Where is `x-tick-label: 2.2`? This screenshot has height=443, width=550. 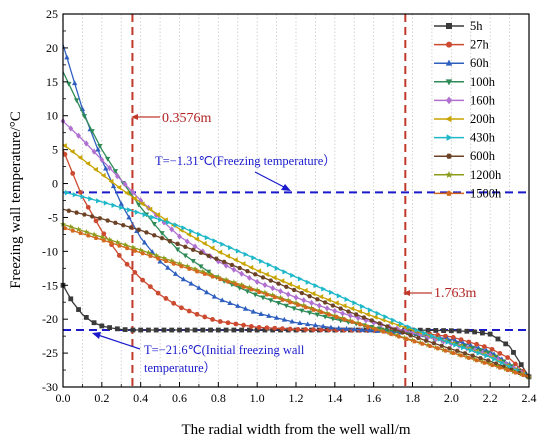 x-tick-label: 2.2 is located at coordinates (490, 398).